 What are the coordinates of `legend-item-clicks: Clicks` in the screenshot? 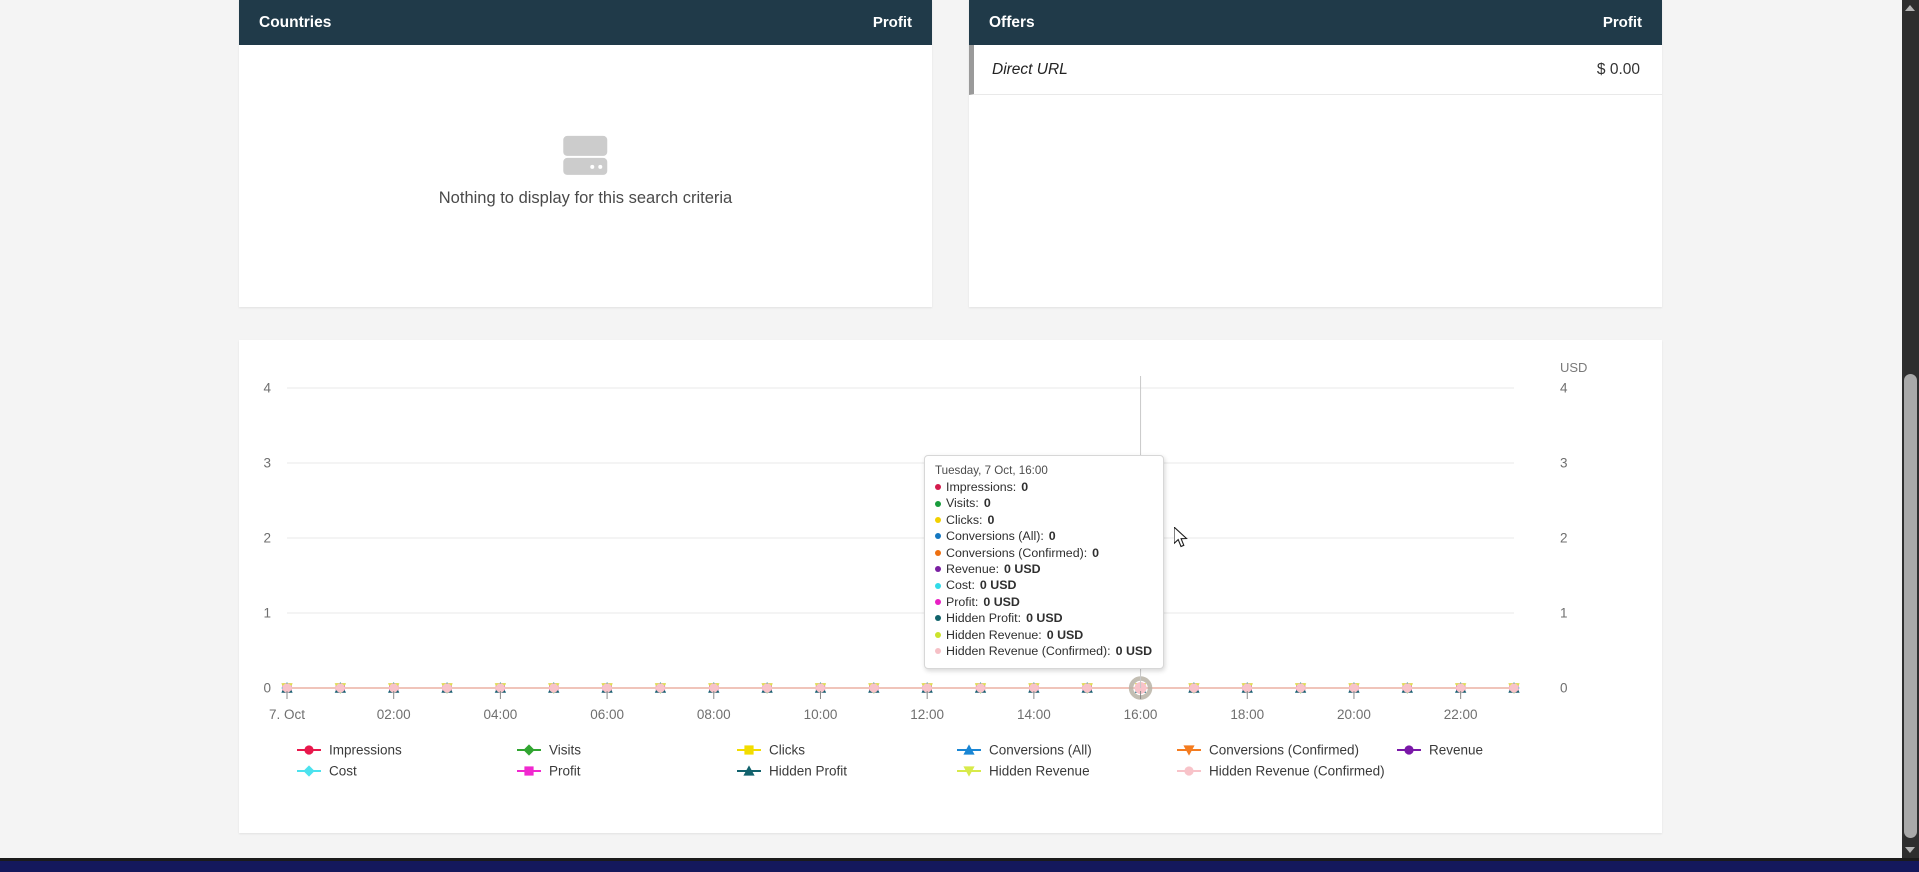 It's located at (771, 750).